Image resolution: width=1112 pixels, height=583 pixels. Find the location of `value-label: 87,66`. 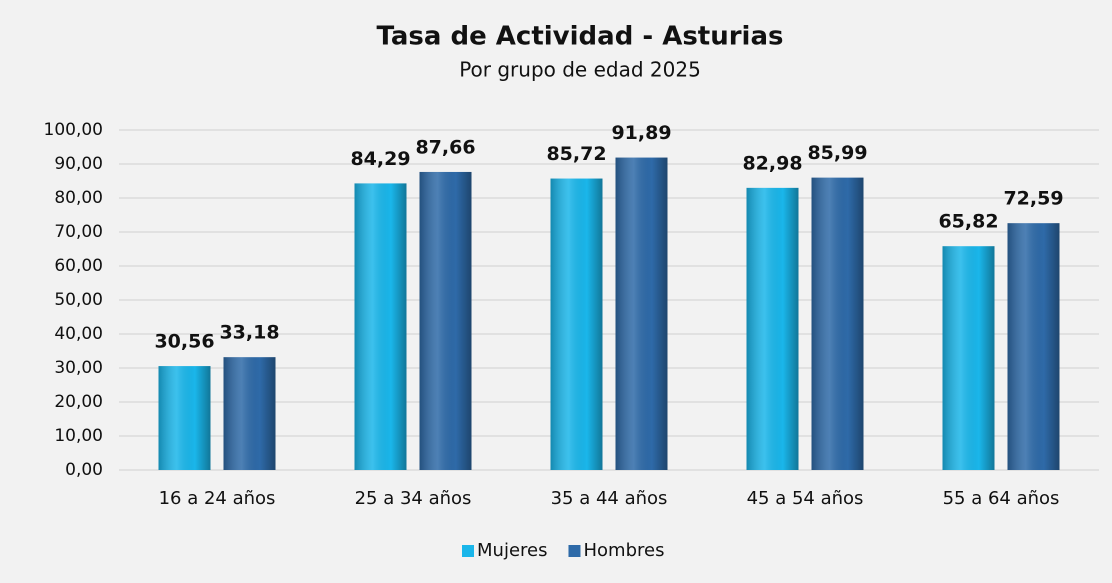

value-label: 87,66 is located at coordinates (445, 147).